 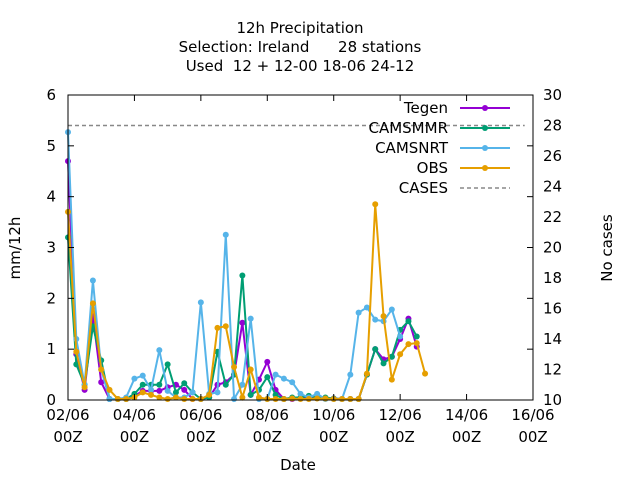 I want to click on legend-marker-camsnrt, so click(x=485, y=148).